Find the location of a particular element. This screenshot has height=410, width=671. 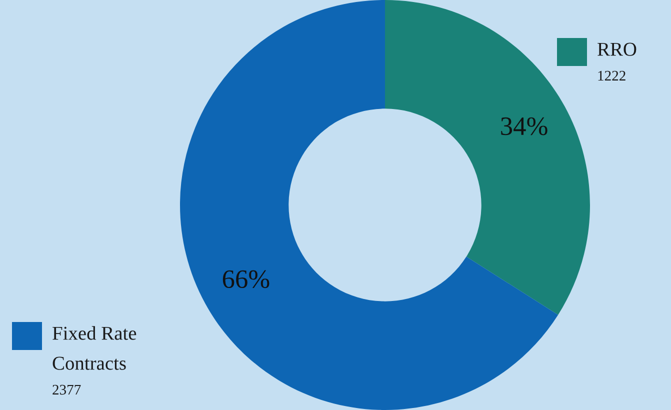

legend-label: Fixed Rate Contracts is located at coordinates (94, 348).